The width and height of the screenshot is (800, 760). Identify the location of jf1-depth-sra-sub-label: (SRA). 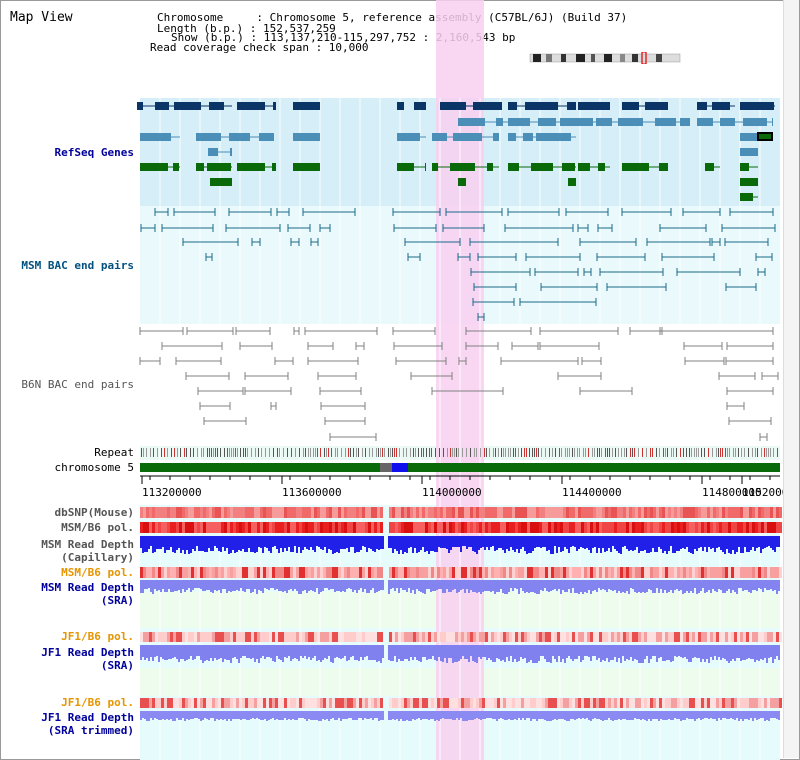
(117, 665).